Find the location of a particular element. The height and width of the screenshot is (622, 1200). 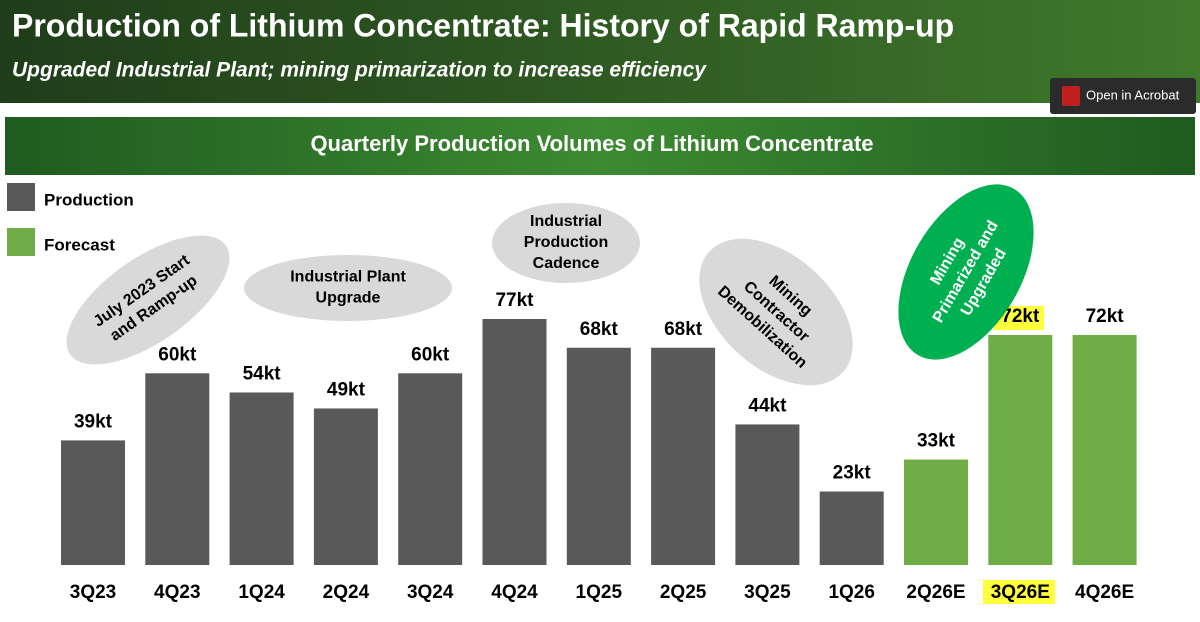

value-label: 54kt is located at coordinates (262, 373).